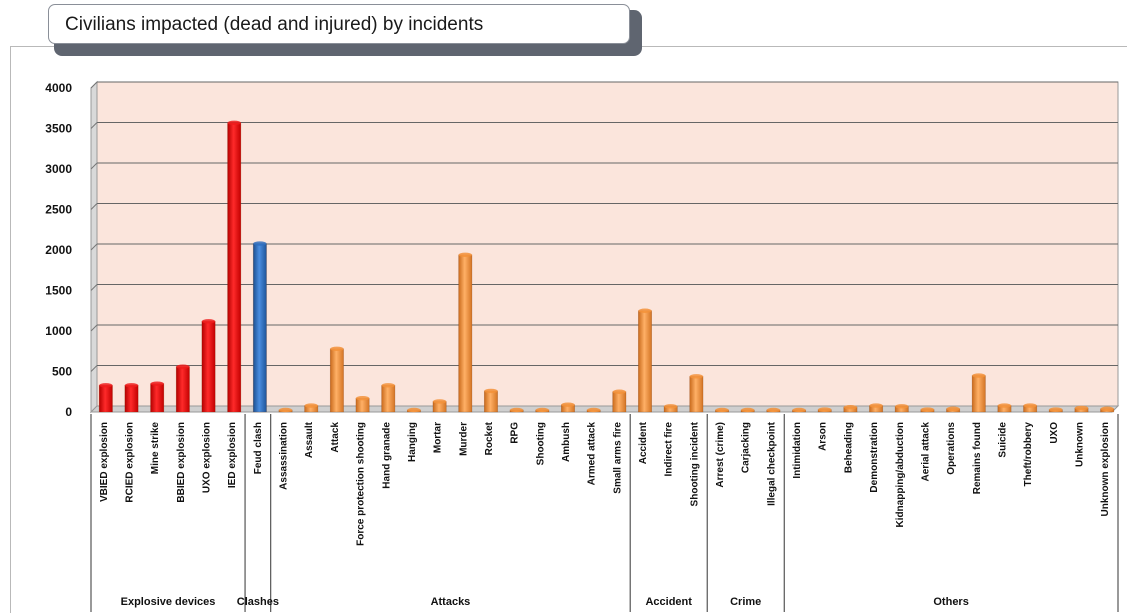 The height and width of the screenshot is (616, 1129). What do you see at coordinates (284, 456) in the screenshot?
I see `x-tick-label: Assassination` at bounding box center [284, 456].